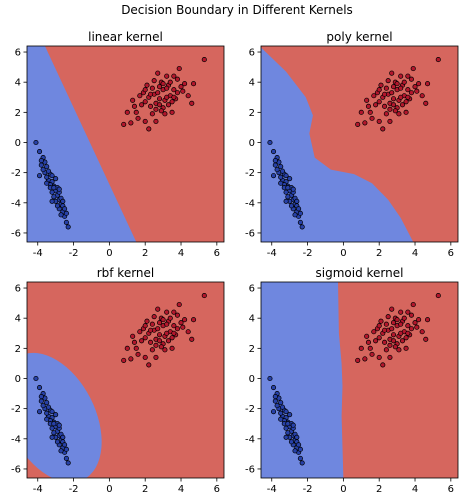 This screenshot has height=503, width=474. Describe the element at coordinates (360, 273) in the screenshot. I see `panel-title: sigmoid kernel` at that location.